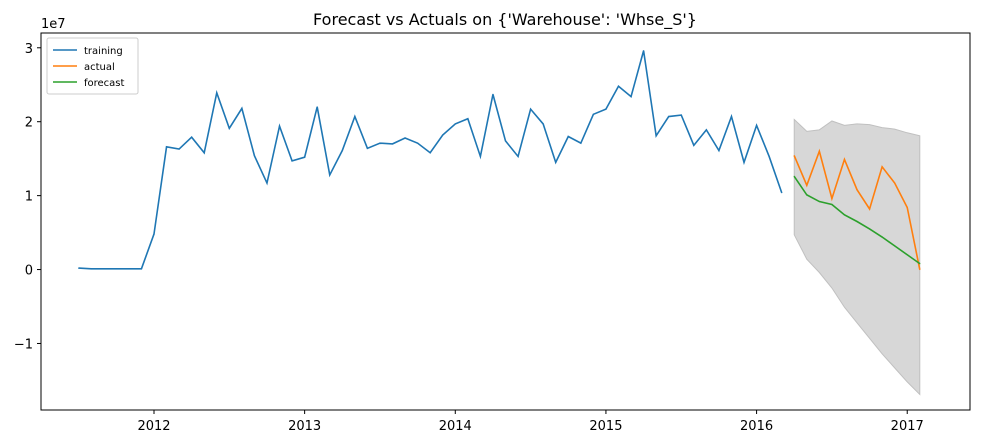  I want to click on legend: training actual forecast, so click(92, 66).